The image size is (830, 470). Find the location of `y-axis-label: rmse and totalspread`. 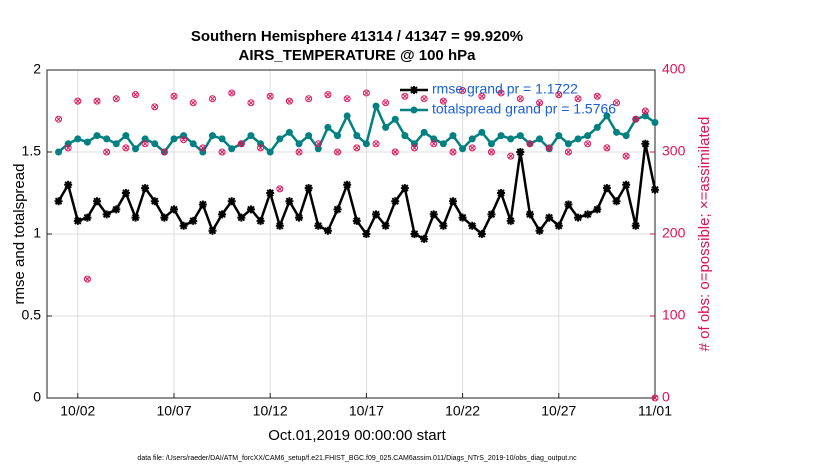

y-axis-label: rmse and totalspread is located at coordinates (19, 234).